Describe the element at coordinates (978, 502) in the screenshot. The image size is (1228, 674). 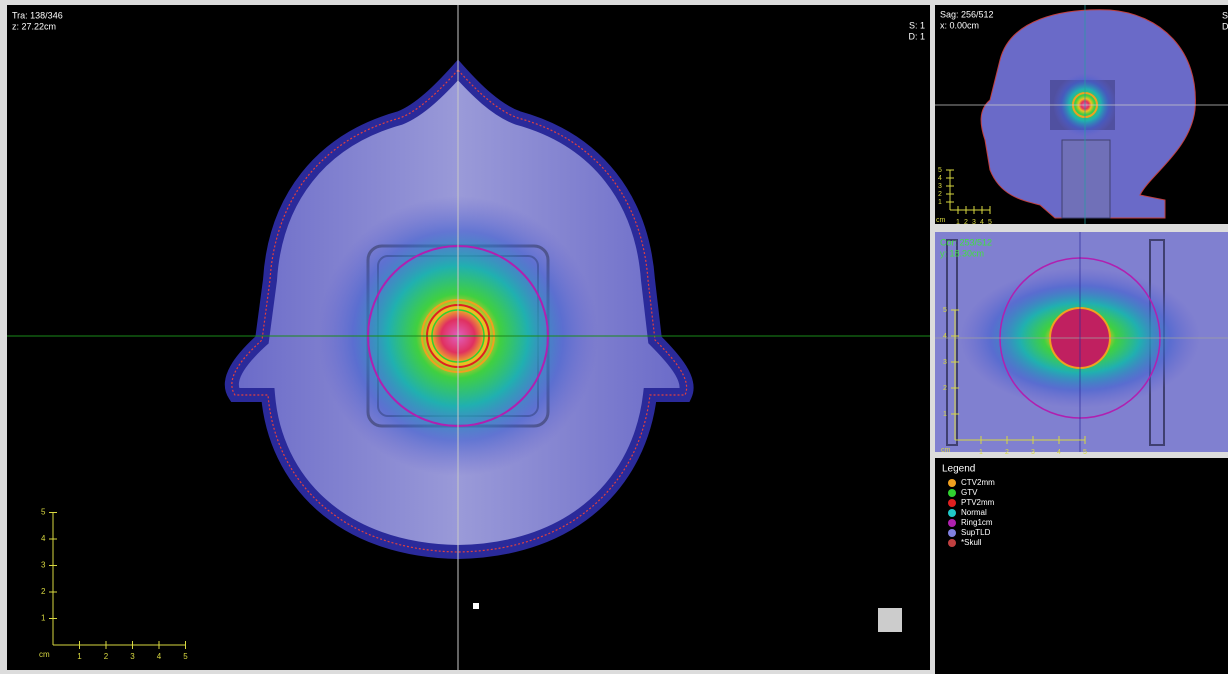
I see `legend-label: PTV2mm` at that location.